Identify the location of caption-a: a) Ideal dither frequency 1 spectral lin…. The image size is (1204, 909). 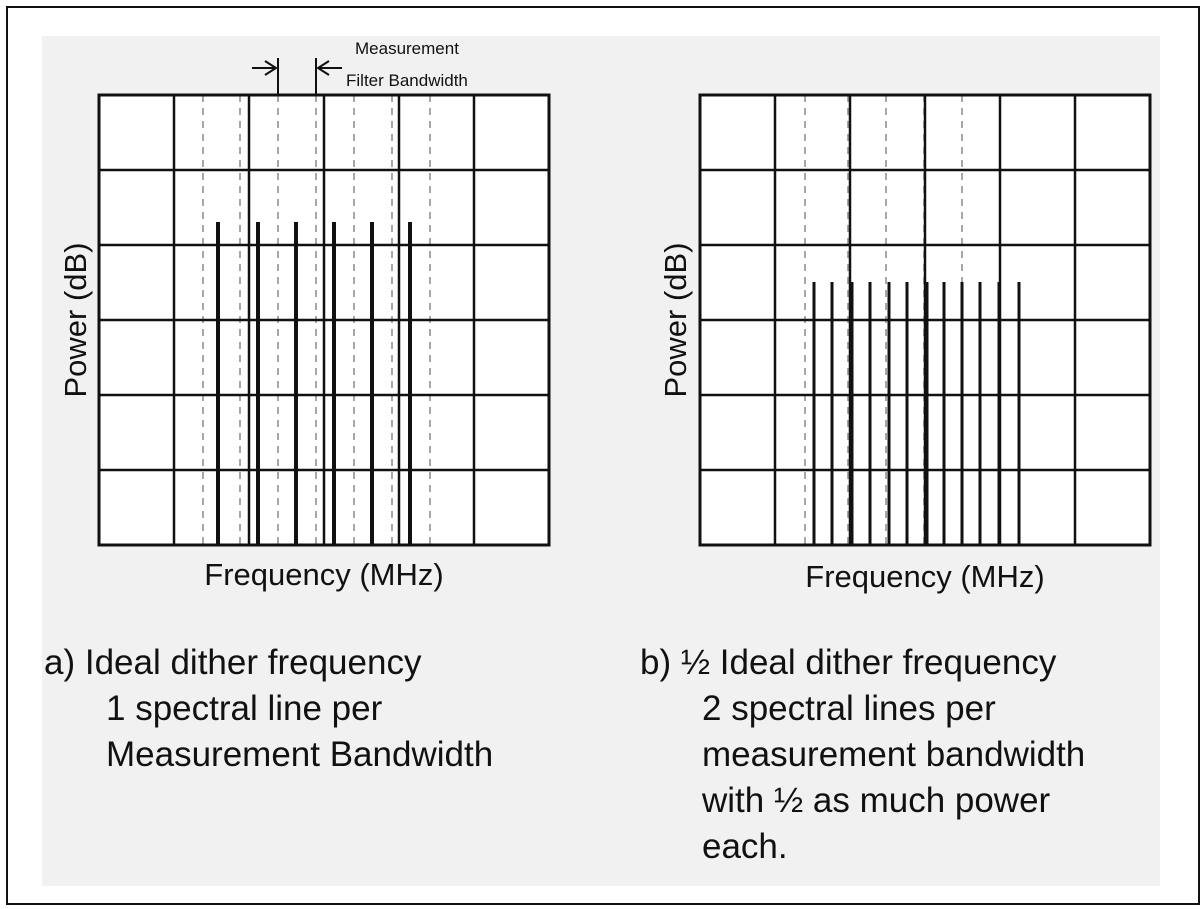
(268, 709).